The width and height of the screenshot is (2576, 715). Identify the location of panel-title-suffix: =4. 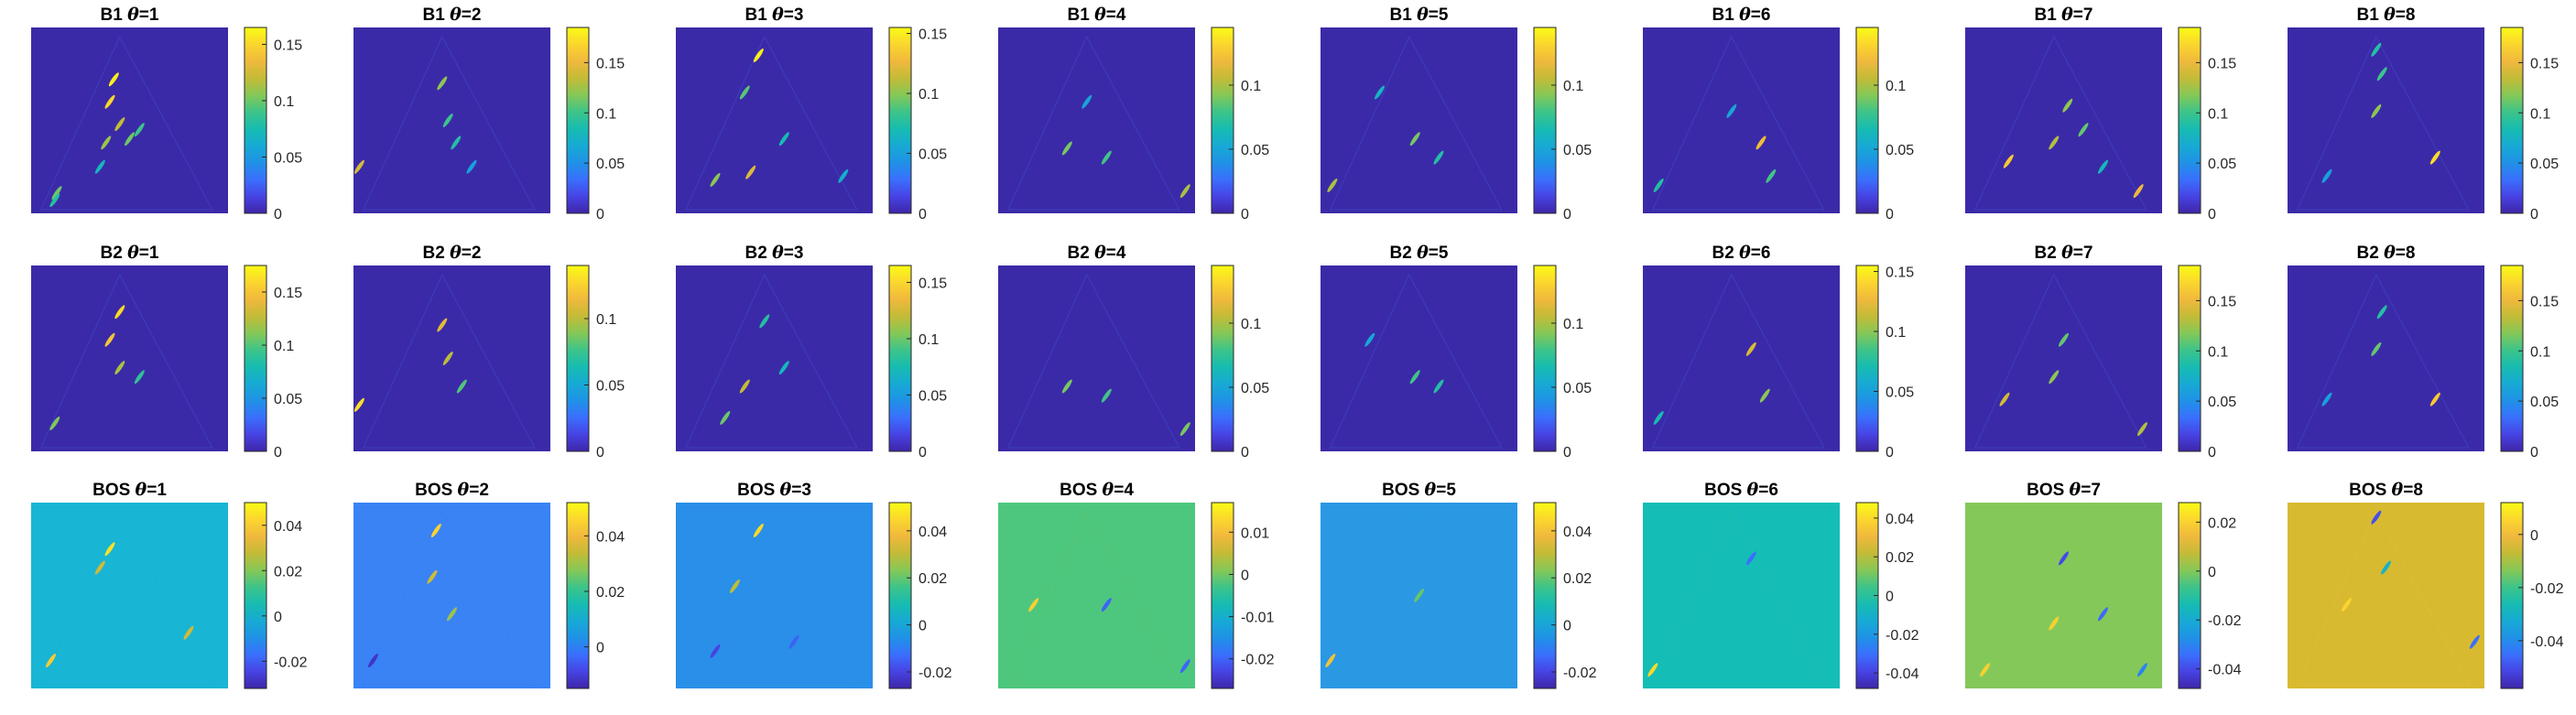
(1124, 490).